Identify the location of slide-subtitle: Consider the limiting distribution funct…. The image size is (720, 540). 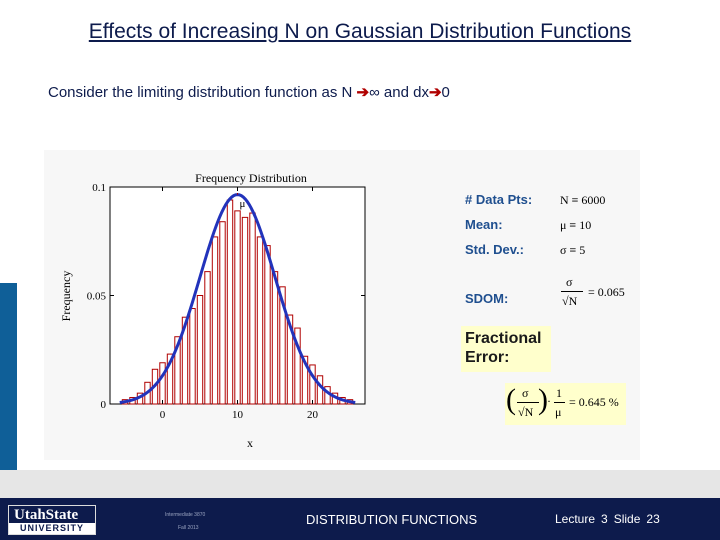
(249, 92).